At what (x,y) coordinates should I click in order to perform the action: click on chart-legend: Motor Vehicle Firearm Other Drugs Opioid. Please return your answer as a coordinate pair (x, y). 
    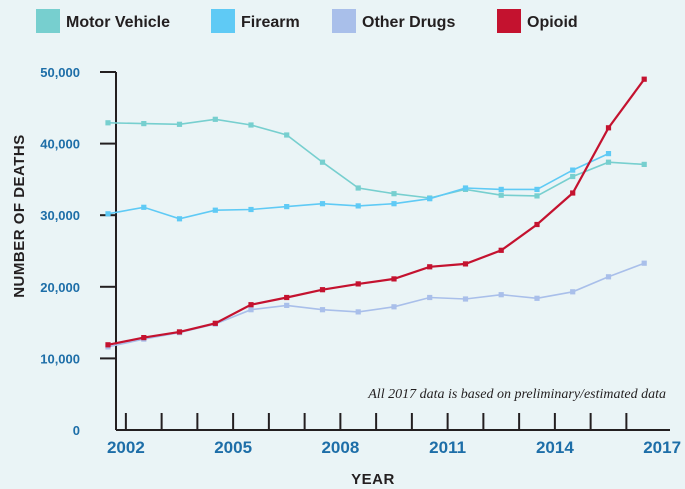
    Looking at the image, I should click on (307, 21).